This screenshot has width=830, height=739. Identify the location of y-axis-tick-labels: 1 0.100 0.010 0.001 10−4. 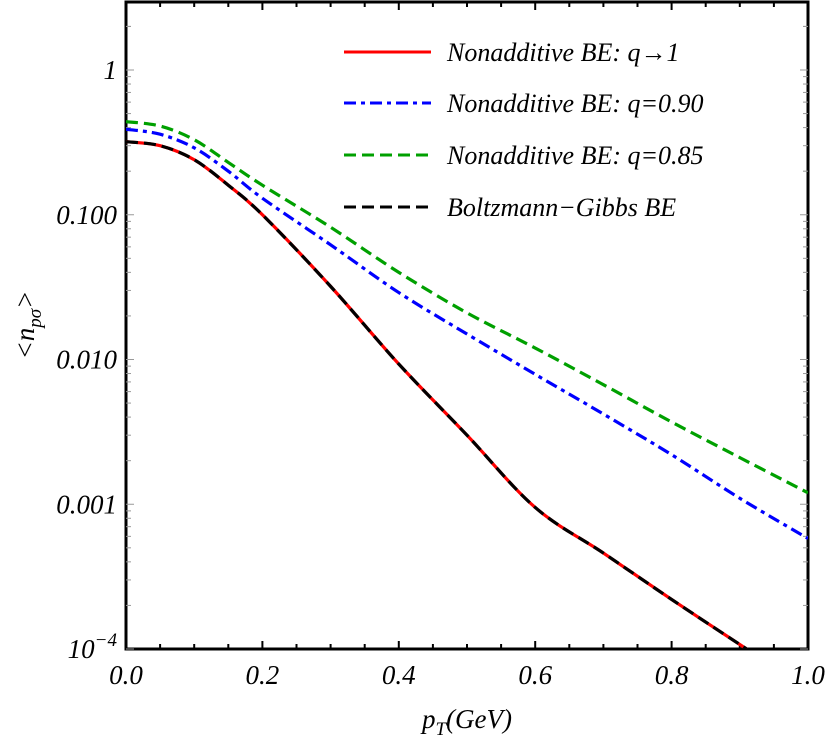
(86, 359).